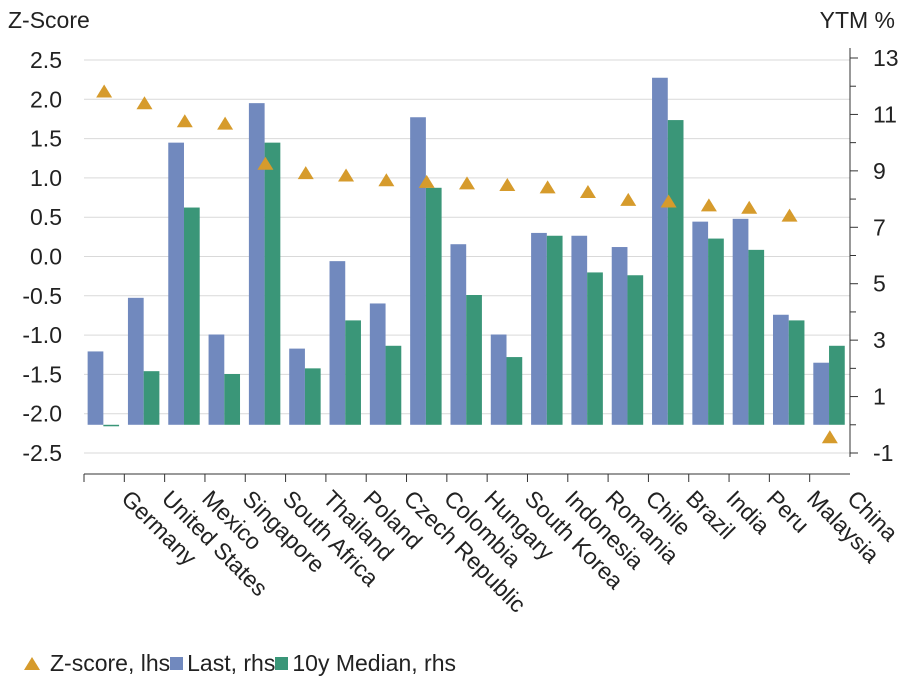 Image resolution: width=899 pixels, height=681 pixels. What do you see at coordinates (42, 296) in the screenshot?
I see `y-left-tick-label: -0.5` at bounding box center [42, 296].